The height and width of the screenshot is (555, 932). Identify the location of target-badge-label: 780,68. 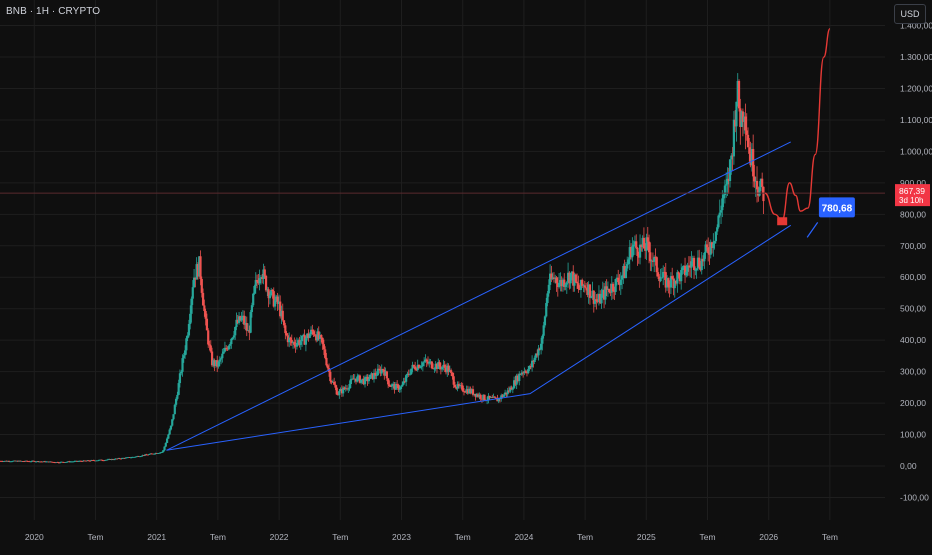
(837, 208).